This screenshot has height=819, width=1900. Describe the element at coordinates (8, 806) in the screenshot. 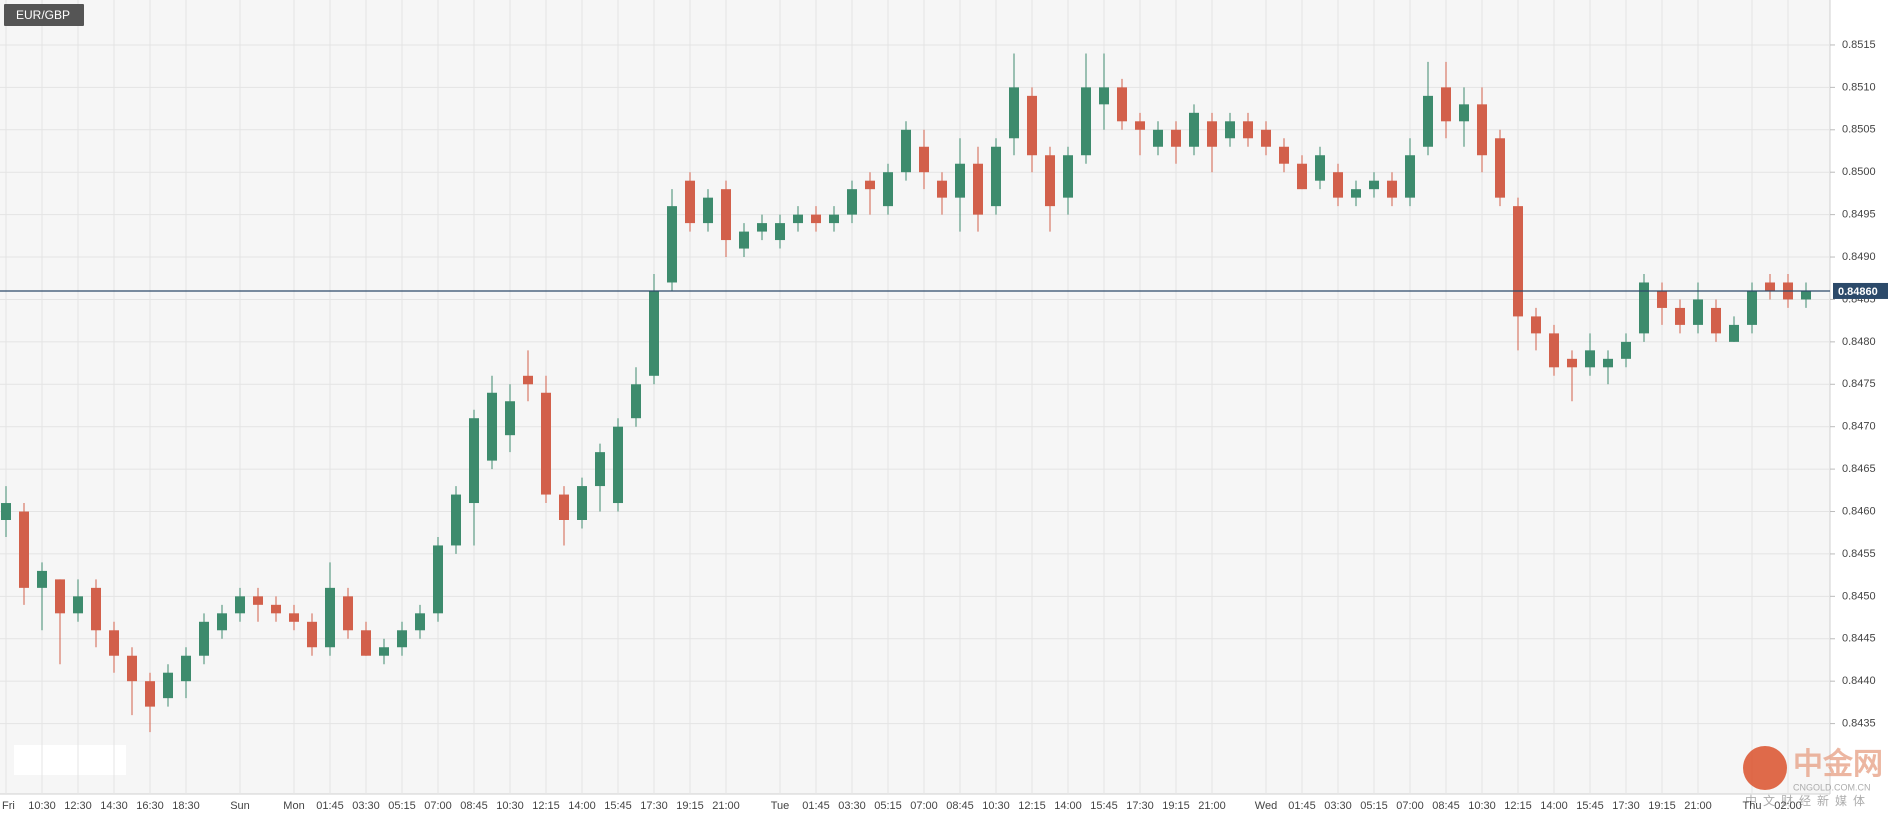

I see `x-tick-label: Fri` at that location.